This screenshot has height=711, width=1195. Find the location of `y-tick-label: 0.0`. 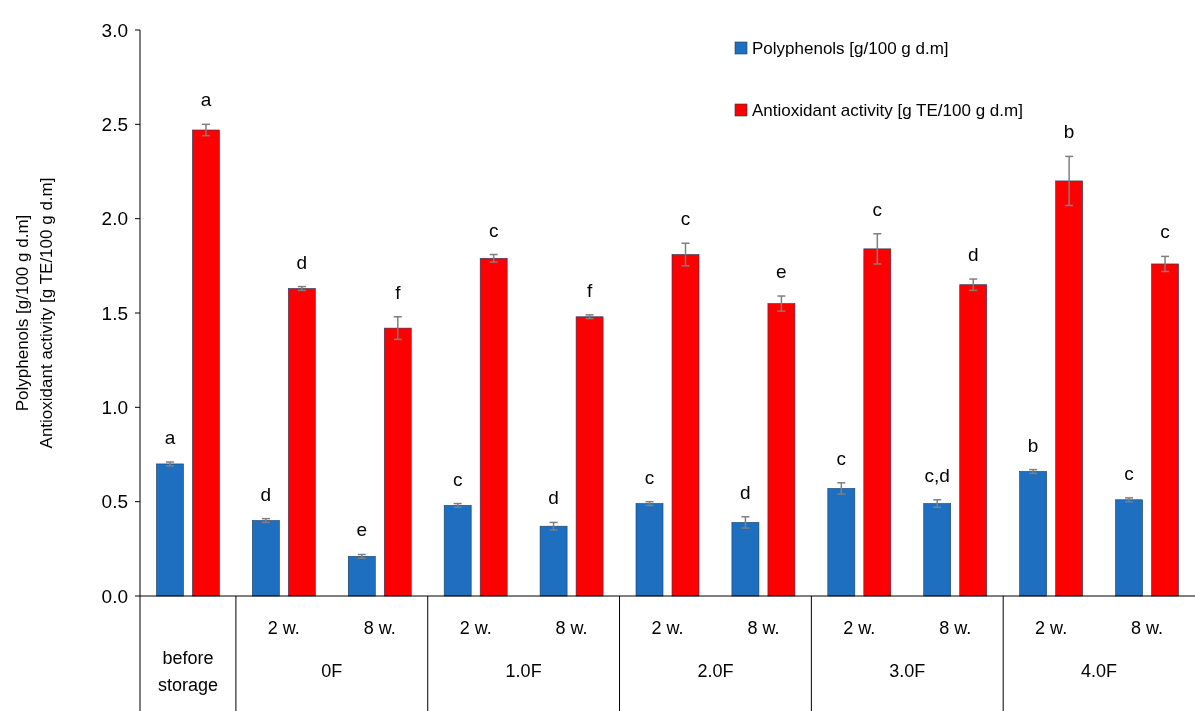

y-tick-label: 0.0 is located at coordinates (114, 596).